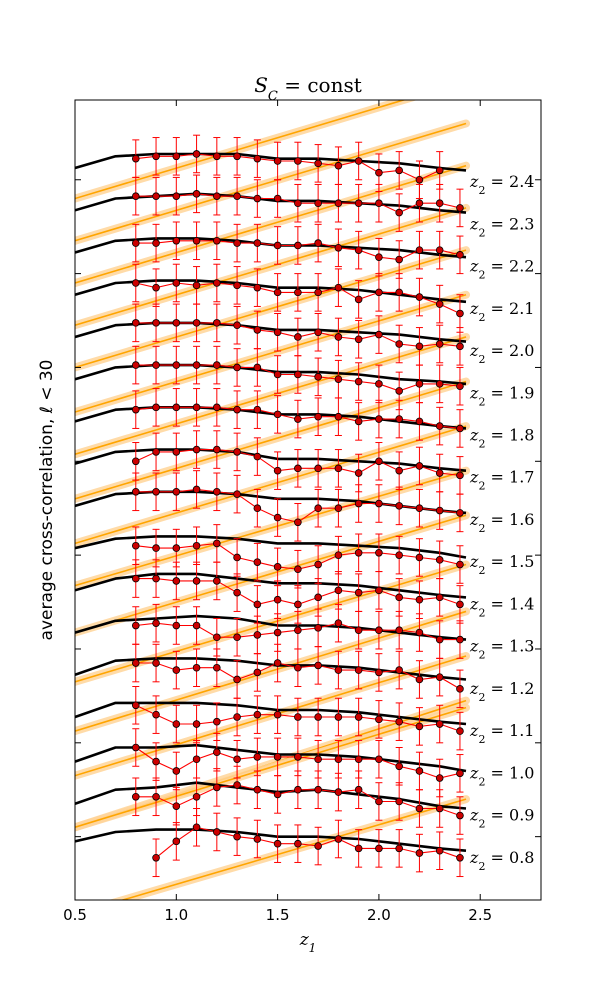 This screenshot has height=1000, width=600. I want to click on z2-label: z2 = 1.8, so click(501, 437).